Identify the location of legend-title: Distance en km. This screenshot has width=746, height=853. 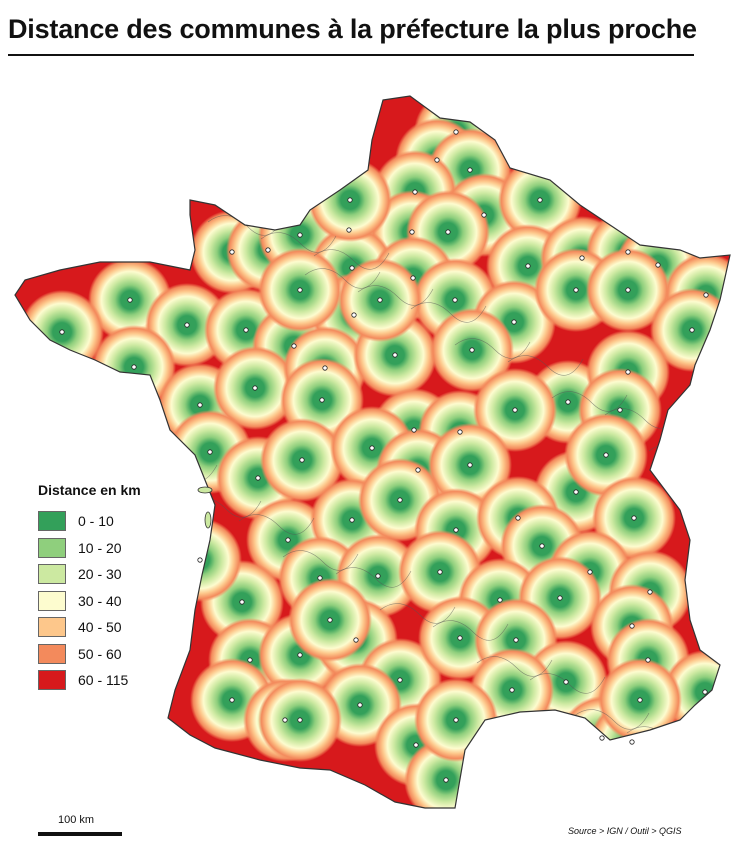
(89, 490).